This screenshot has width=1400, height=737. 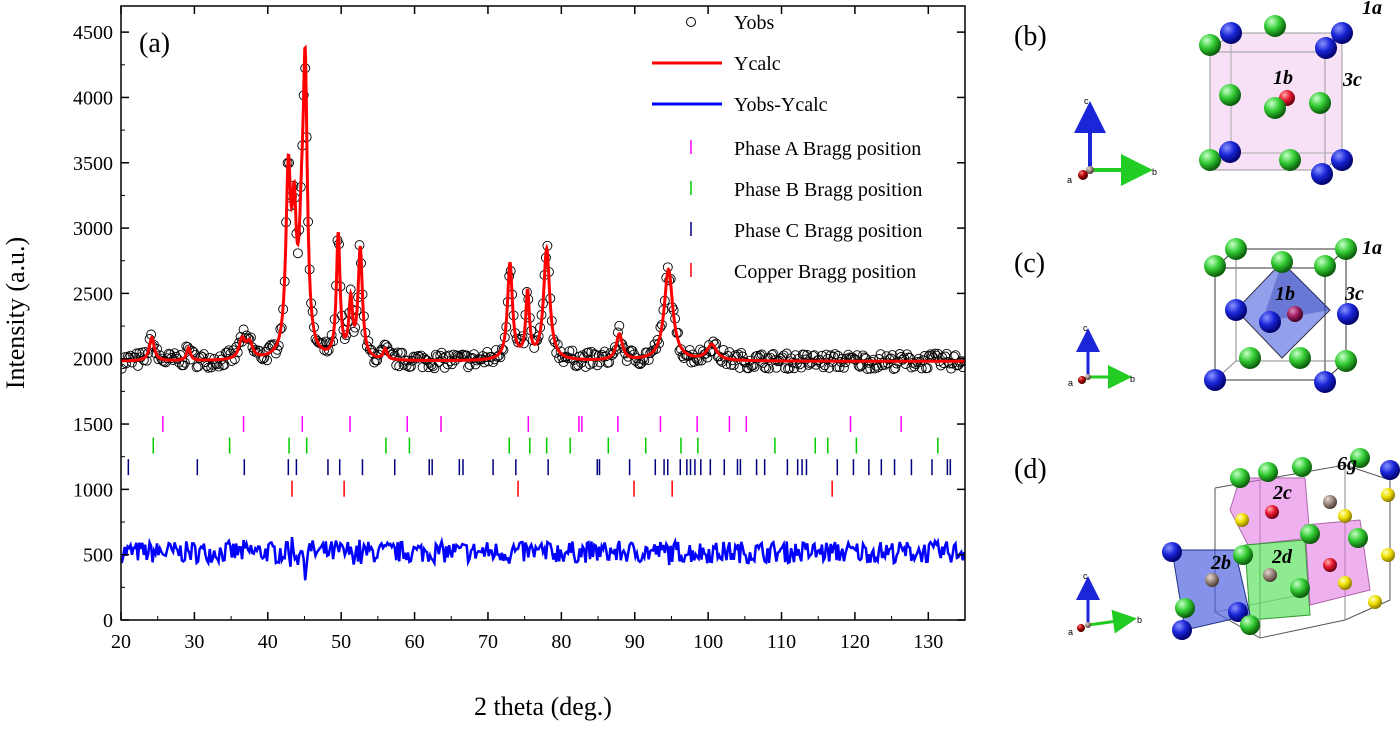 What do you see at coordinates (1285, 294) in the screenshot?
I see `site-label-c-1b: 1b` at bounding box center [1285, 294].